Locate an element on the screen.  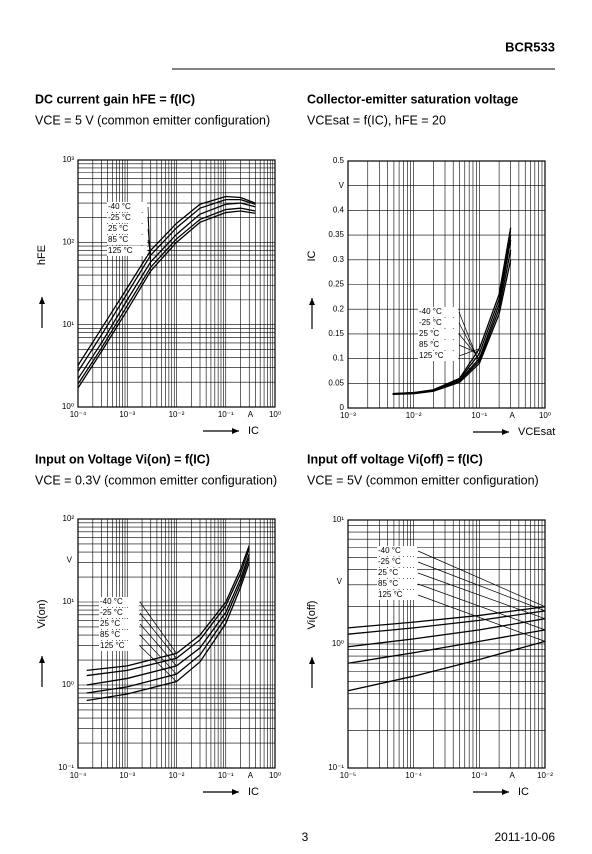
y-tick-label: 0.15 is located at coordinates (336, 333).